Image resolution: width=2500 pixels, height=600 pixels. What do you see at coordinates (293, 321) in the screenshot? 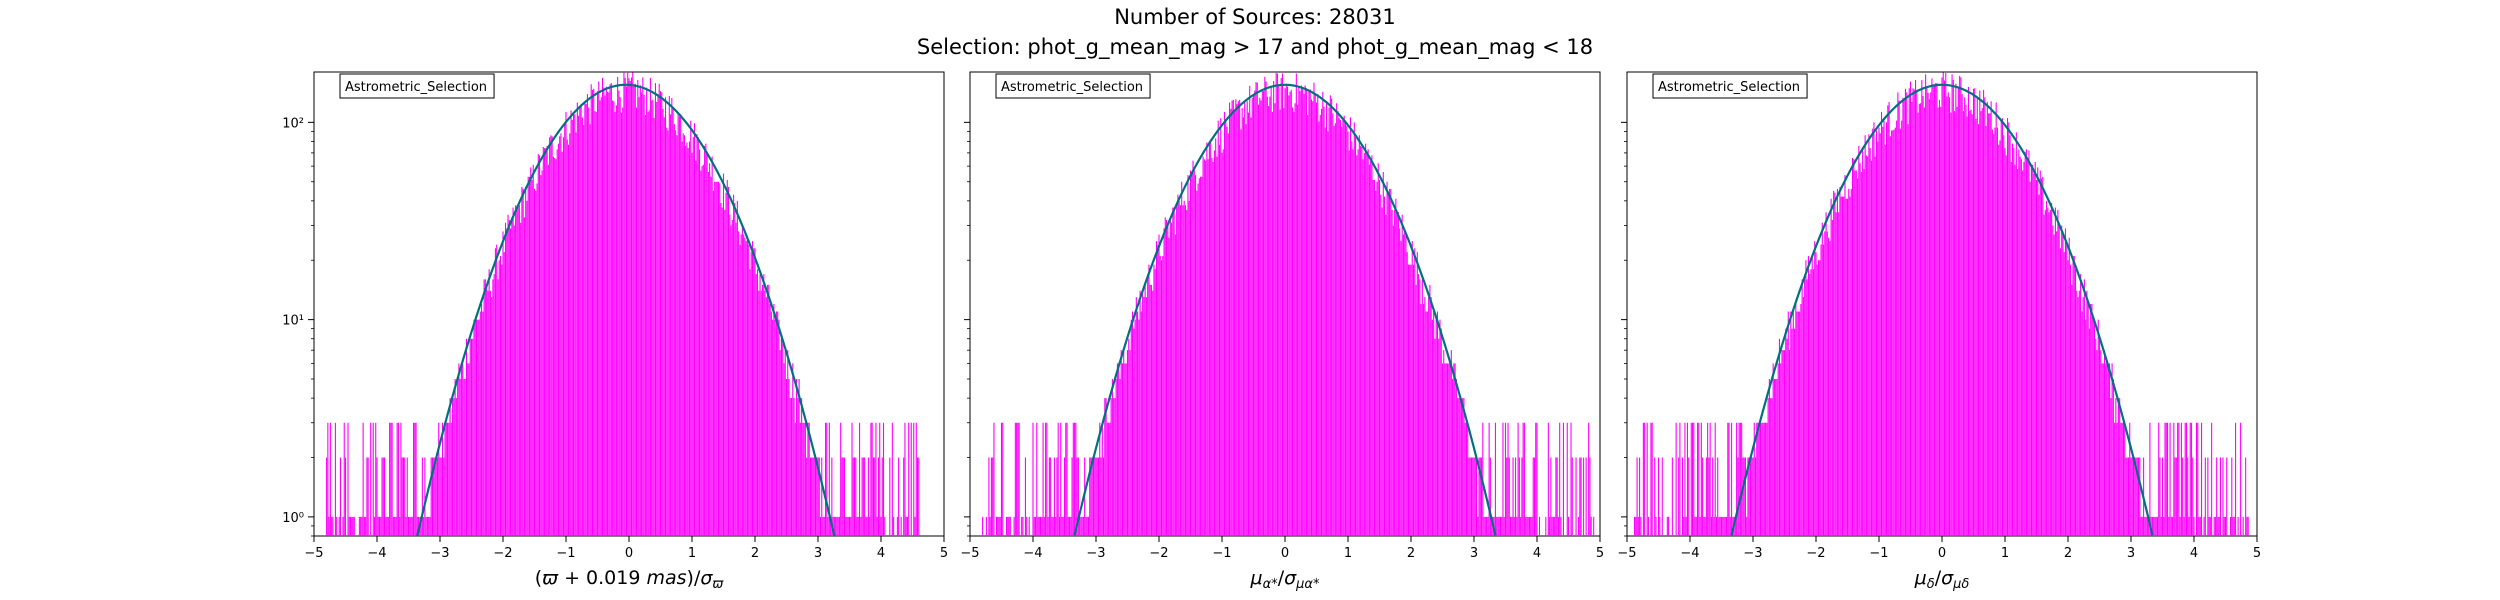
I see `y-tick-label: 10¹` at bounding box center [293, 321].